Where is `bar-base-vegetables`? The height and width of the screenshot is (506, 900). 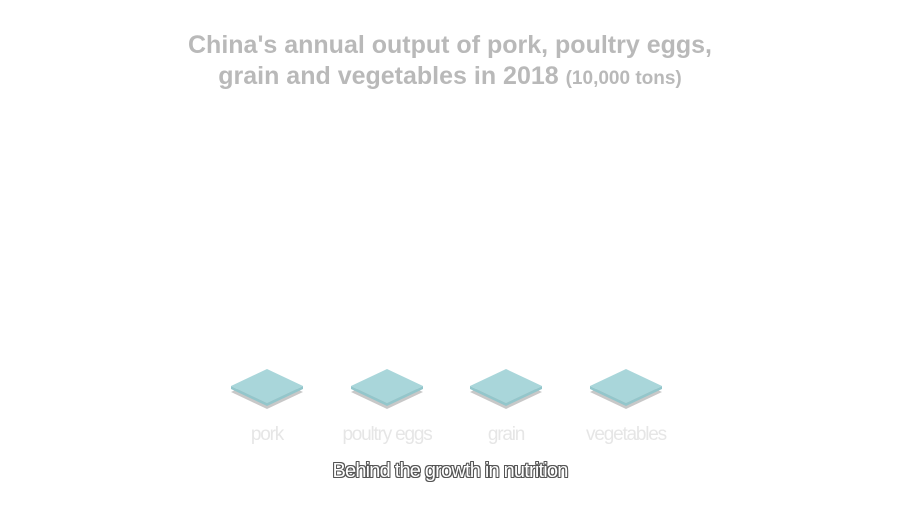
bar-base-vegetables is located at coordinates (626, 389).